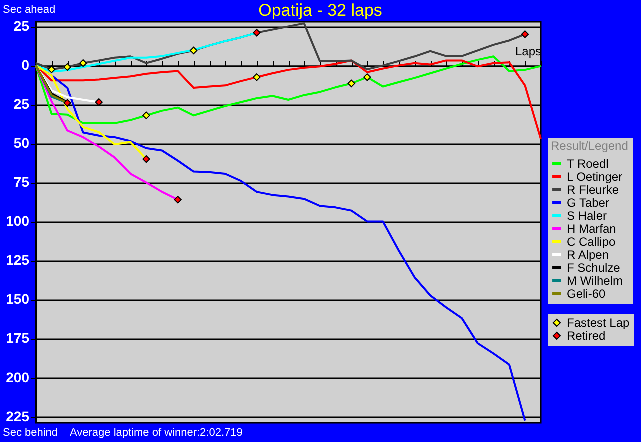 This screenshot has width=641, height=442. What do you see at coordinates (26, 65) in the screenshot?
I see `y-tick-label: 0` at bounding box center [26, 65].